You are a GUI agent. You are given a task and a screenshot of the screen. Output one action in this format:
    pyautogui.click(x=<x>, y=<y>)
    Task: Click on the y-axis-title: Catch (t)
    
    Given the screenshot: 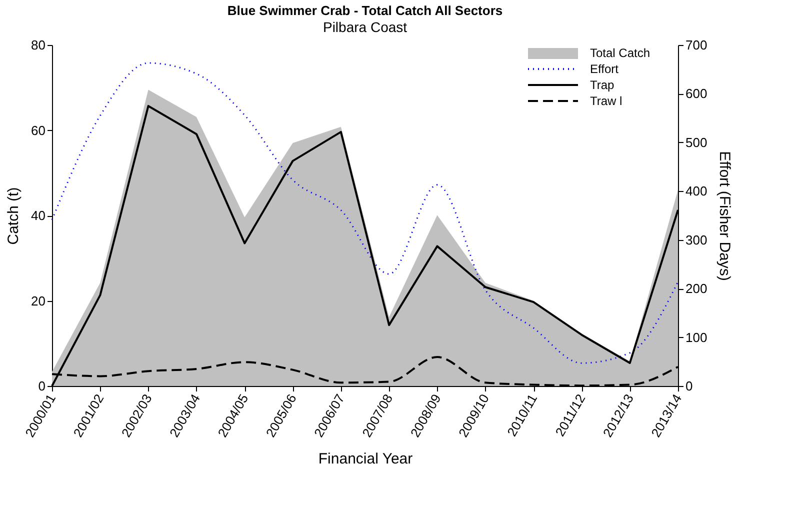 What is the action you would take?
    pyautogui.click(x=13, y=216)
    